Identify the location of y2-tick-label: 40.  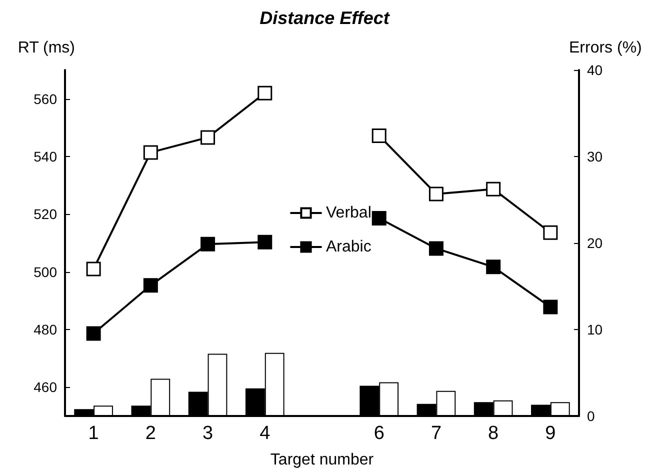
(595, 70).